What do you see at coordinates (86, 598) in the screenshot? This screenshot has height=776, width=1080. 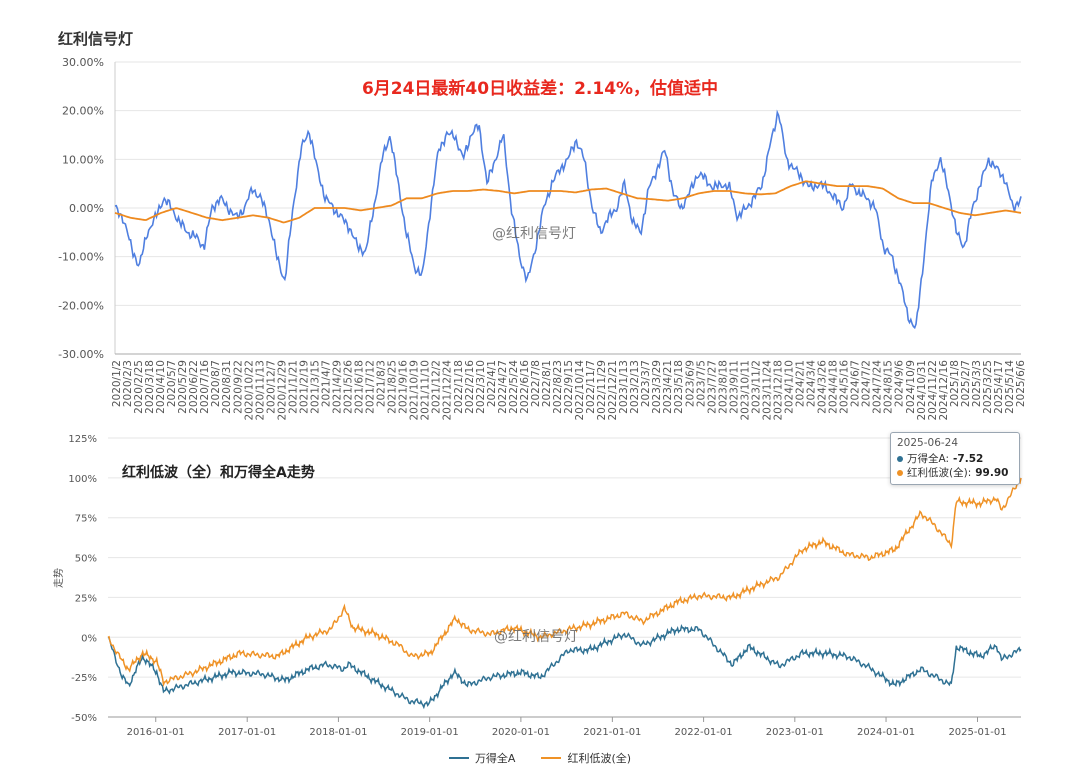 I see `y-tick-label: 25%` at bounding box center [86, 598].